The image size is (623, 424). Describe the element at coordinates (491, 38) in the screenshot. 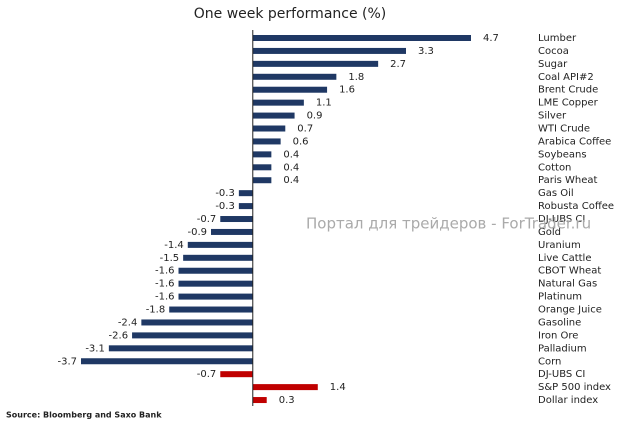

I see `value-label: 4.7` at that location.